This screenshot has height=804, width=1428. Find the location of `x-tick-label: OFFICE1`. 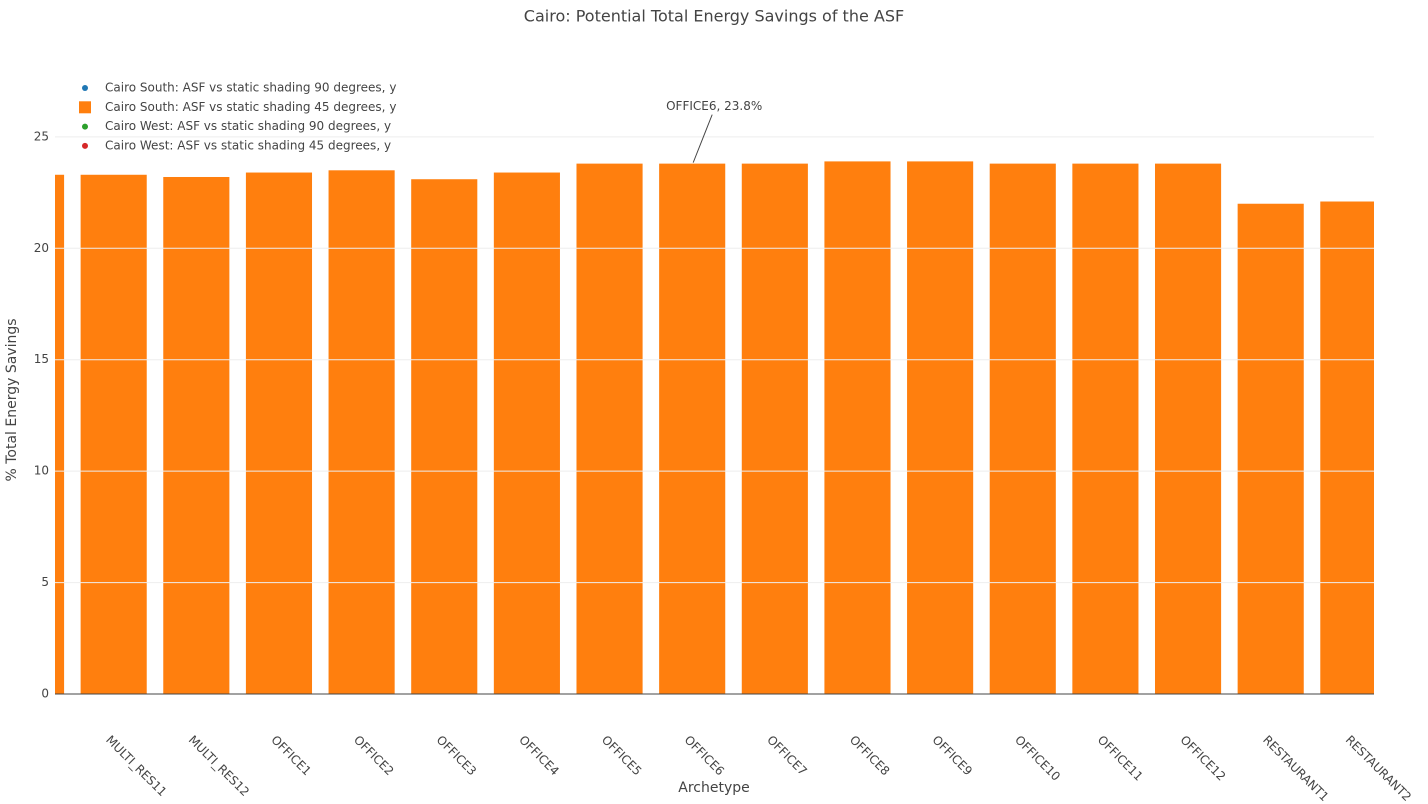

x-tick-label: OFFICE1 is located at coordinates (291, 756).